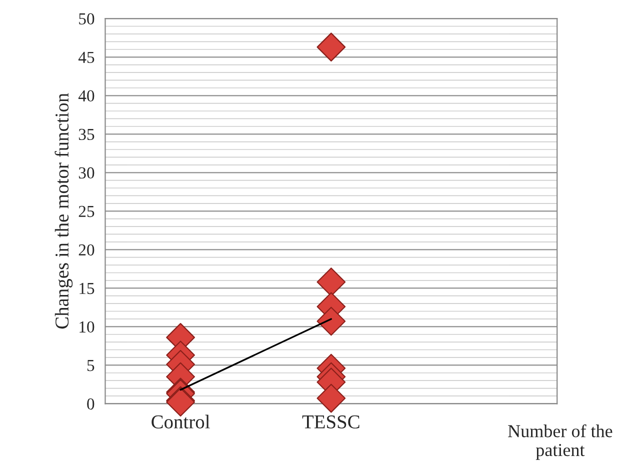 This screenshot has width=619, height=464. What do you see at coordinates (181, 421) in the screenshot?
I see `x-tick-label: Control` at bounding box center [181, 421].